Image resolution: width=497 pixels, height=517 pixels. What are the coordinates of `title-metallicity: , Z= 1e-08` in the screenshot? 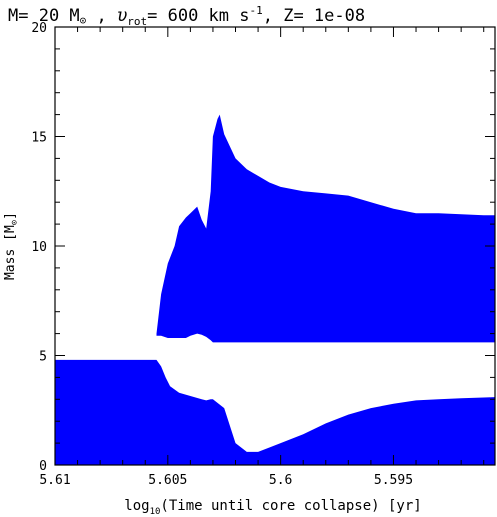 It's located at (314, 16).